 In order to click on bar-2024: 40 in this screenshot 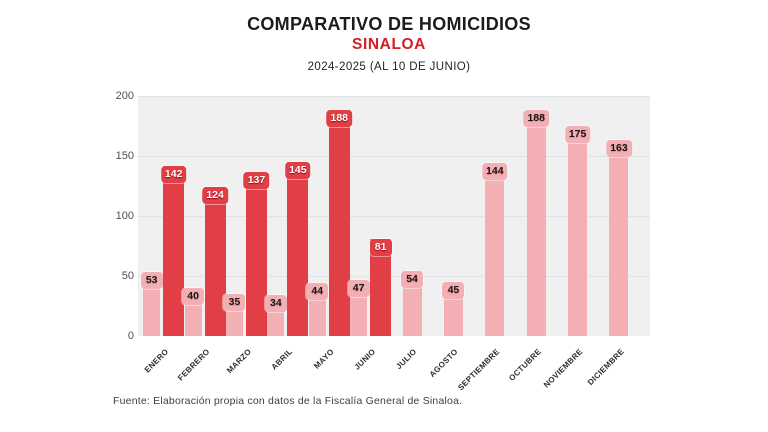, I will do `click(193, 312)`.